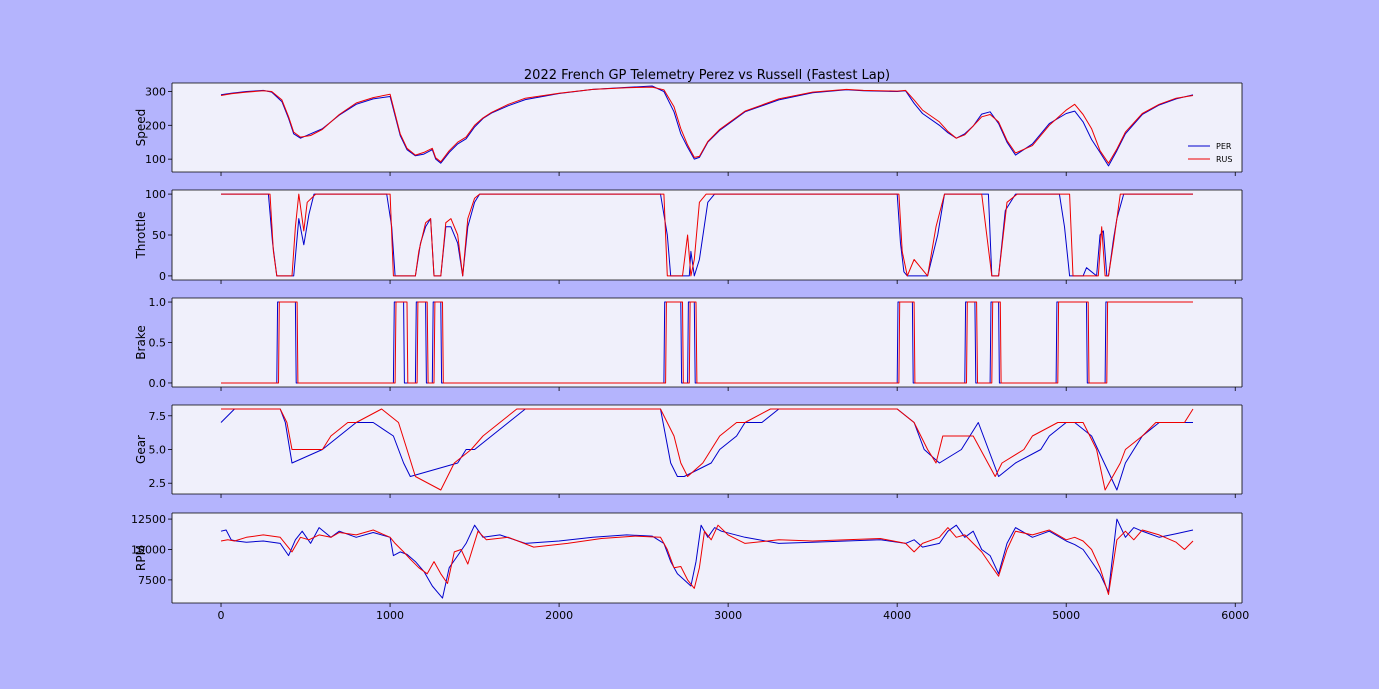 The height and width of the screenshot is (689, 1379). I want to click on y-tick-label: 12500, so click(148, 519).